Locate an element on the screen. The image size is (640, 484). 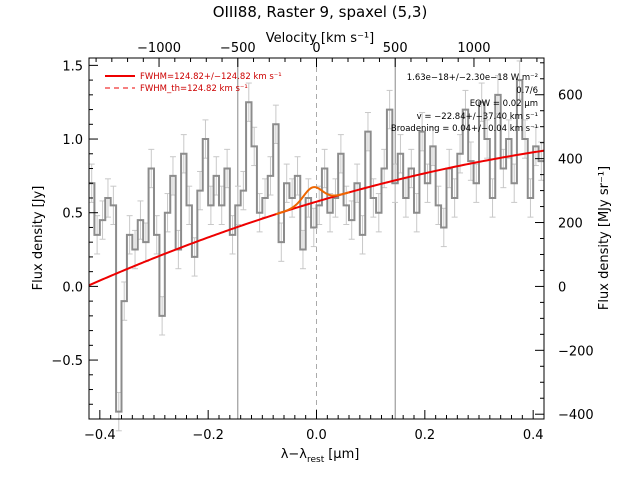
y-tick-label: −0.5 is located at coordinates (67, 361).